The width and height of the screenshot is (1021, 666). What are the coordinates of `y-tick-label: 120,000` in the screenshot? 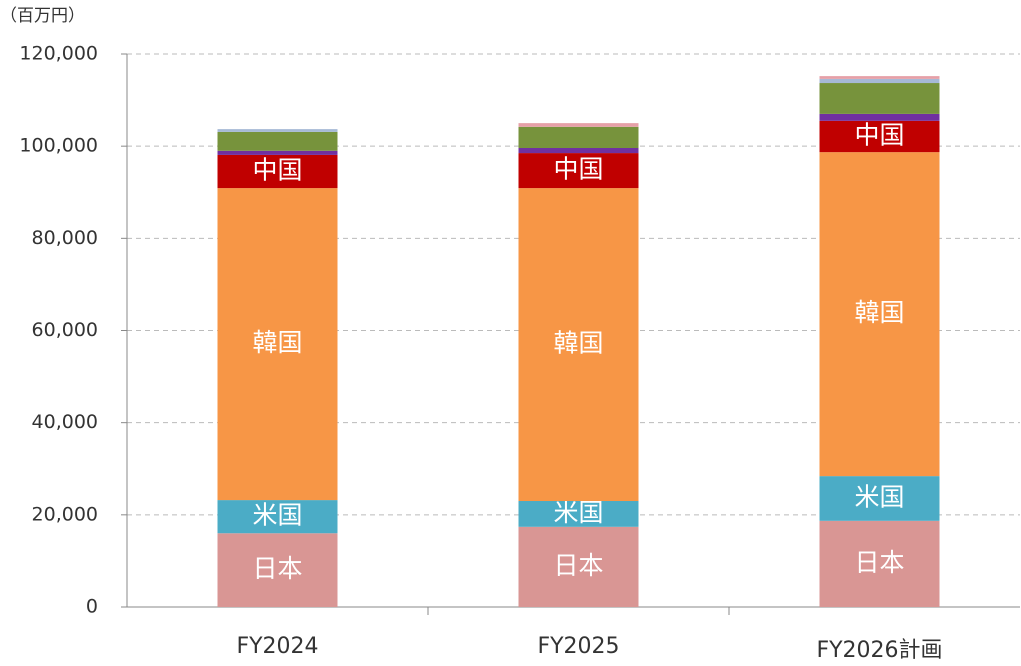 It's located at (58, 54).